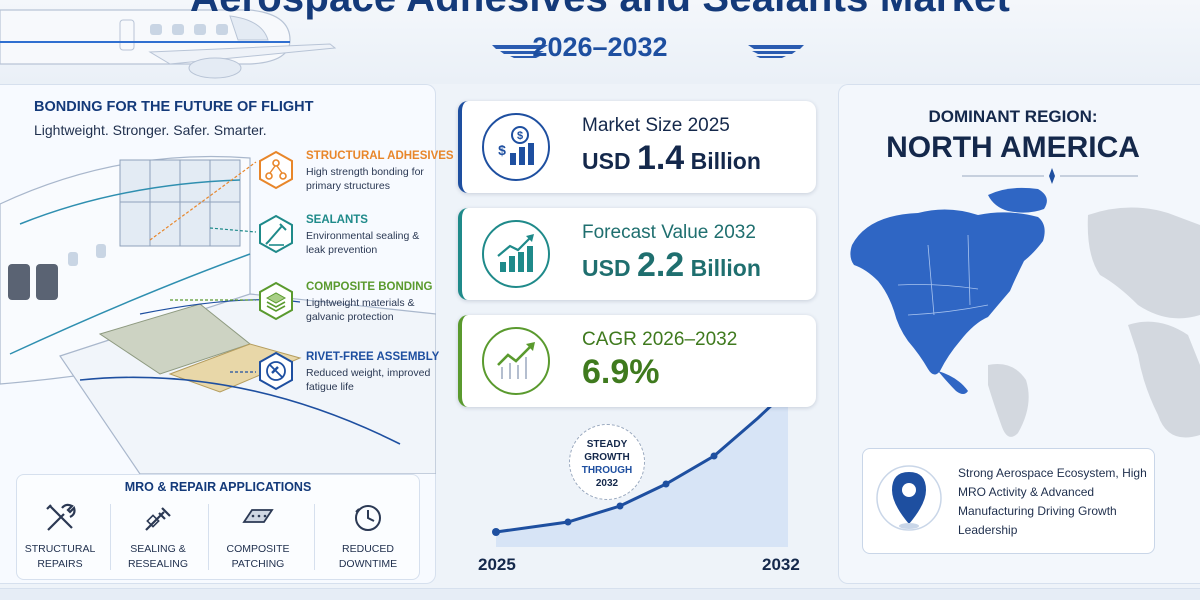 The width and height of the screenshot is (1200, 600). Describe the element at coordinates (909, 498) in the screenshot. I see `location-pin-icon` at that location.